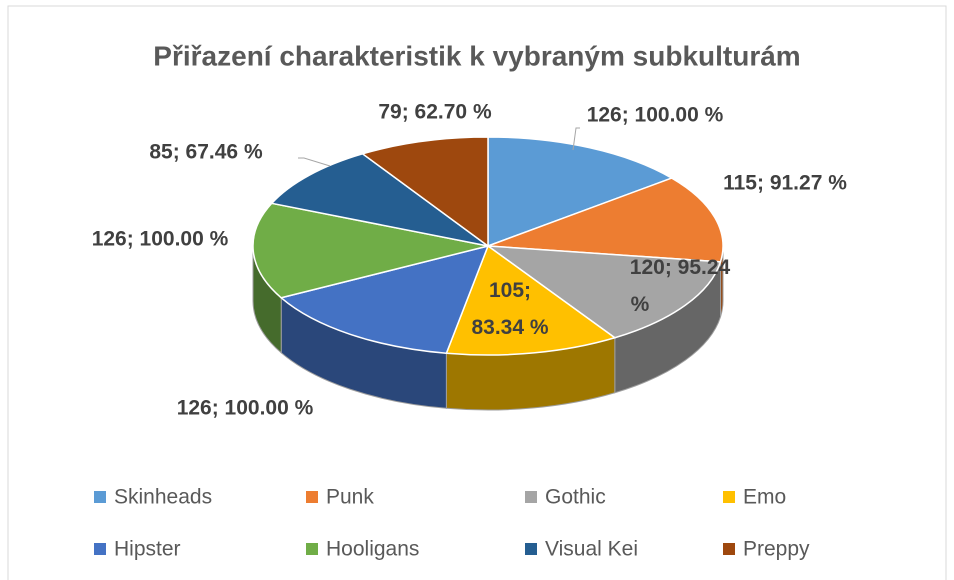 The height and width of the screenshot is (580, 954). What do you see at coordinates (350, 497) in the screenshot?
I see `legend-label: Punk` at bounding box center [350, 497].